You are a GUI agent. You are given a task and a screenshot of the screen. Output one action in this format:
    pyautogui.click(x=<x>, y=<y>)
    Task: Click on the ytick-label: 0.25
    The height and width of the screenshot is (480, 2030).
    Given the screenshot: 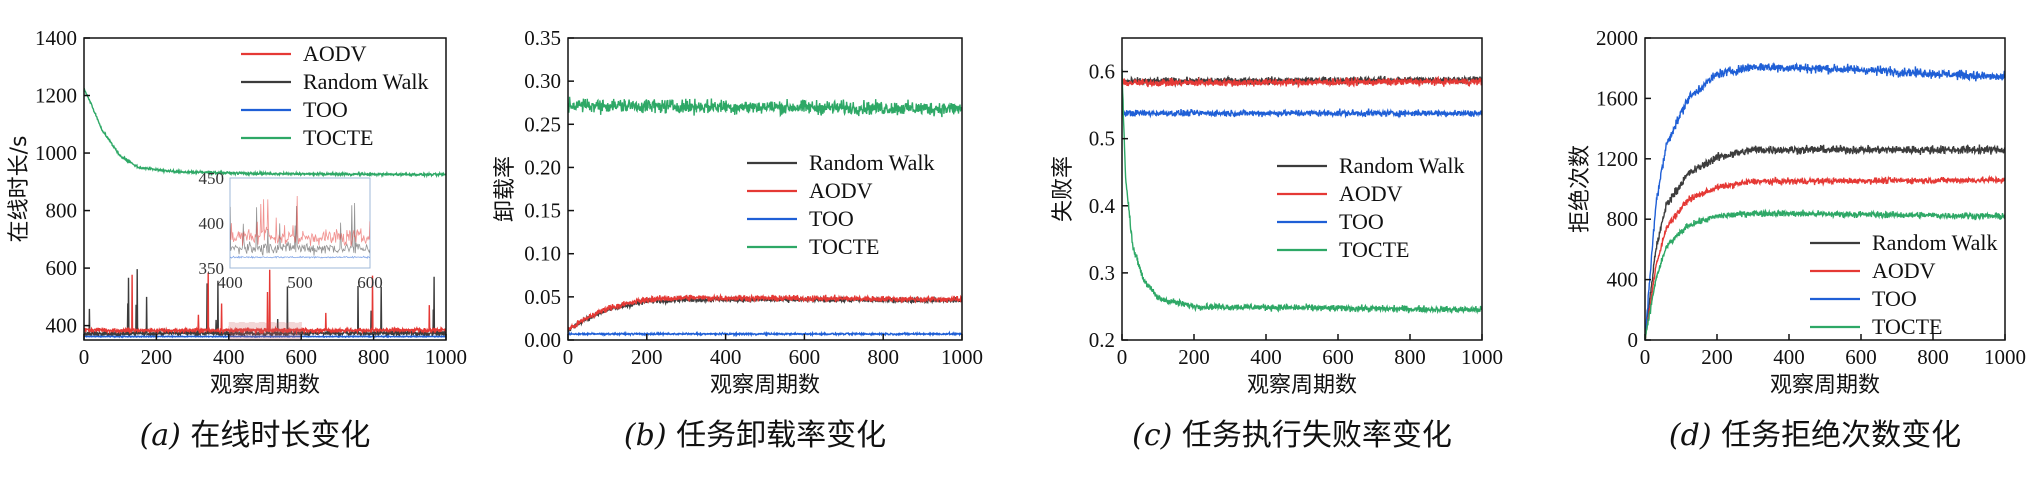 What is the action you would take?
    pyautogui.click(x=542, y=124)
    